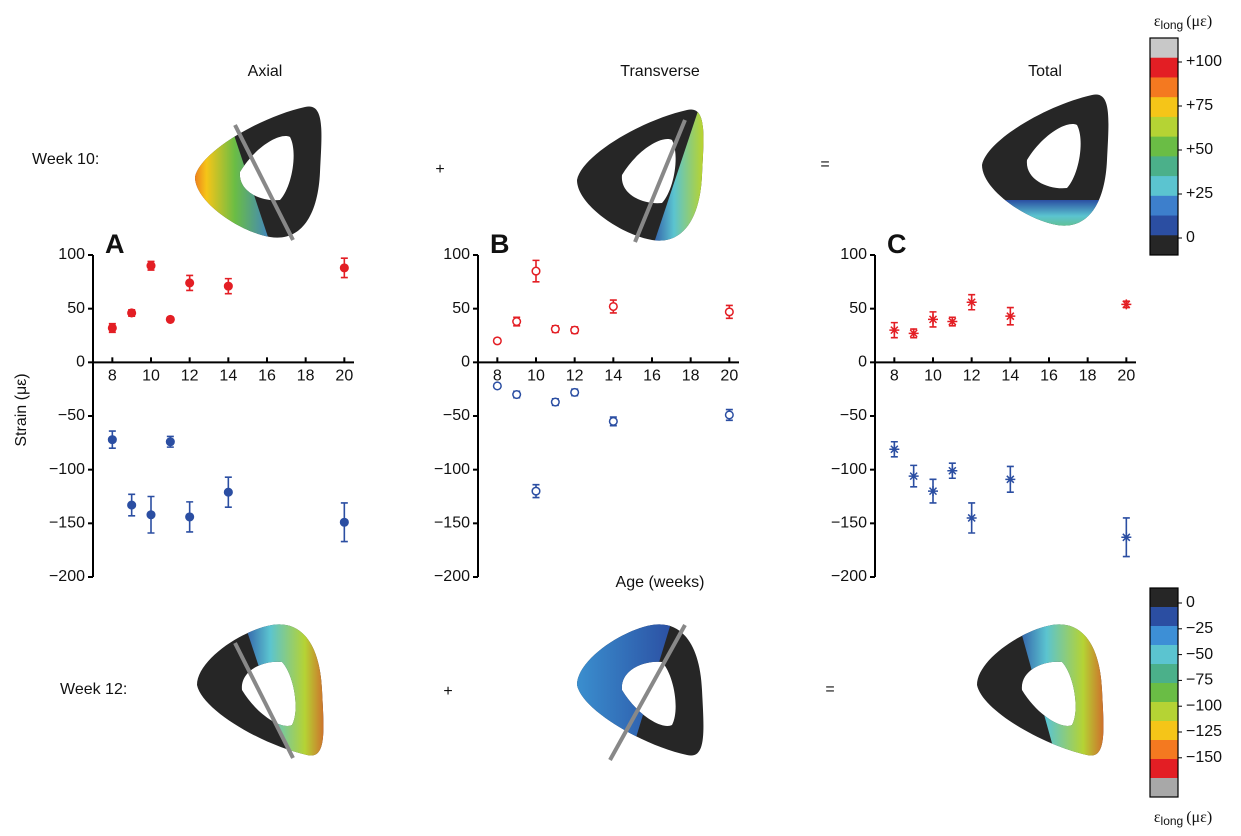 Image resolution: width=1241 pixels, height=836 pixels. What do you see at coordinates (439, 169) in the screenshot?
I see `operator: +` at bounding box center [439, 169].